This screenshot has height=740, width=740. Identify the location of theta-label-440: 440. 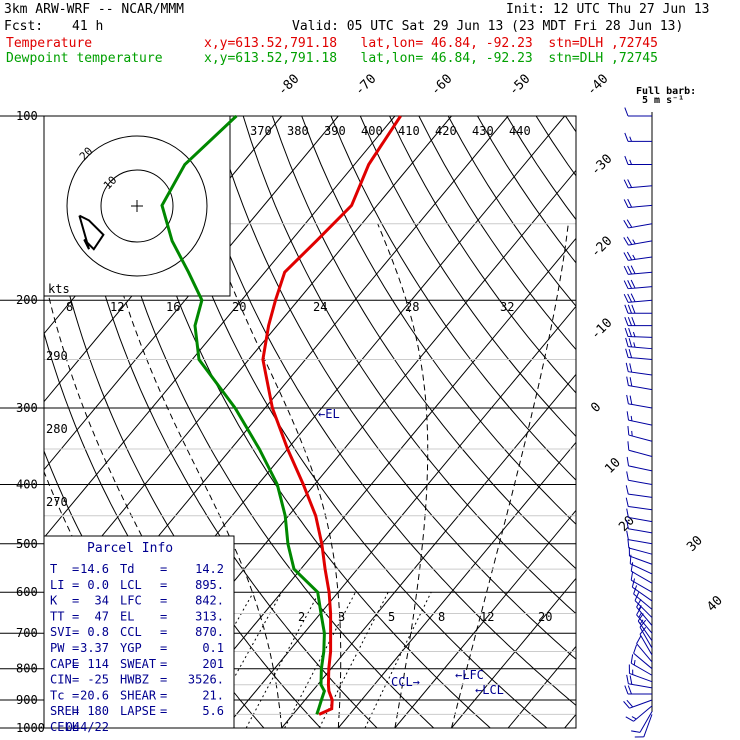
(520, 131).